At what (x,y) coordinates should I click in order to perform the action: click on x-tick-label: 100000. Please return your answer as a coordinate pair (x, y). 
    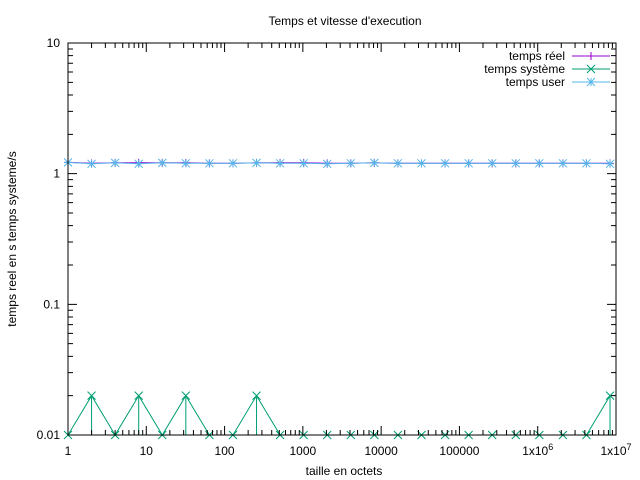
    Looking at the image, I should click on (459, 451).